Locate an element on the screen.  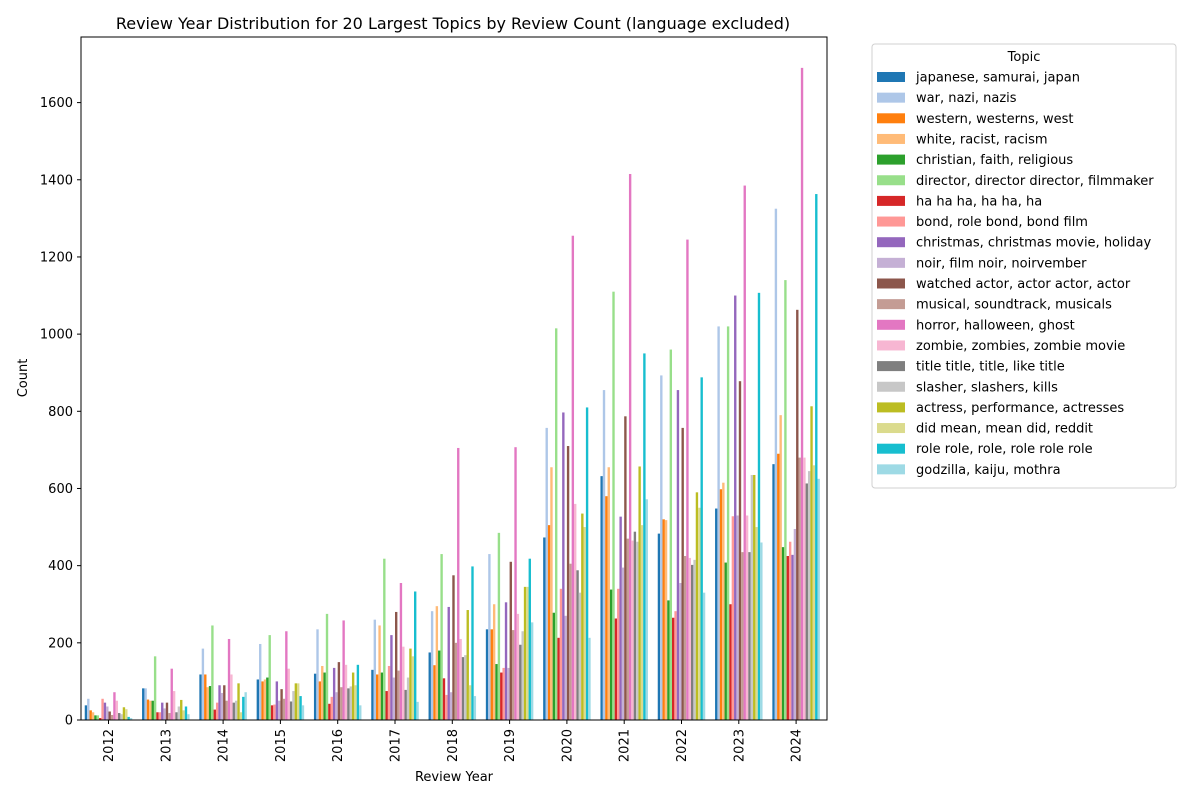
legend-label: title title, title, like title is located at coordinates (990, 367).